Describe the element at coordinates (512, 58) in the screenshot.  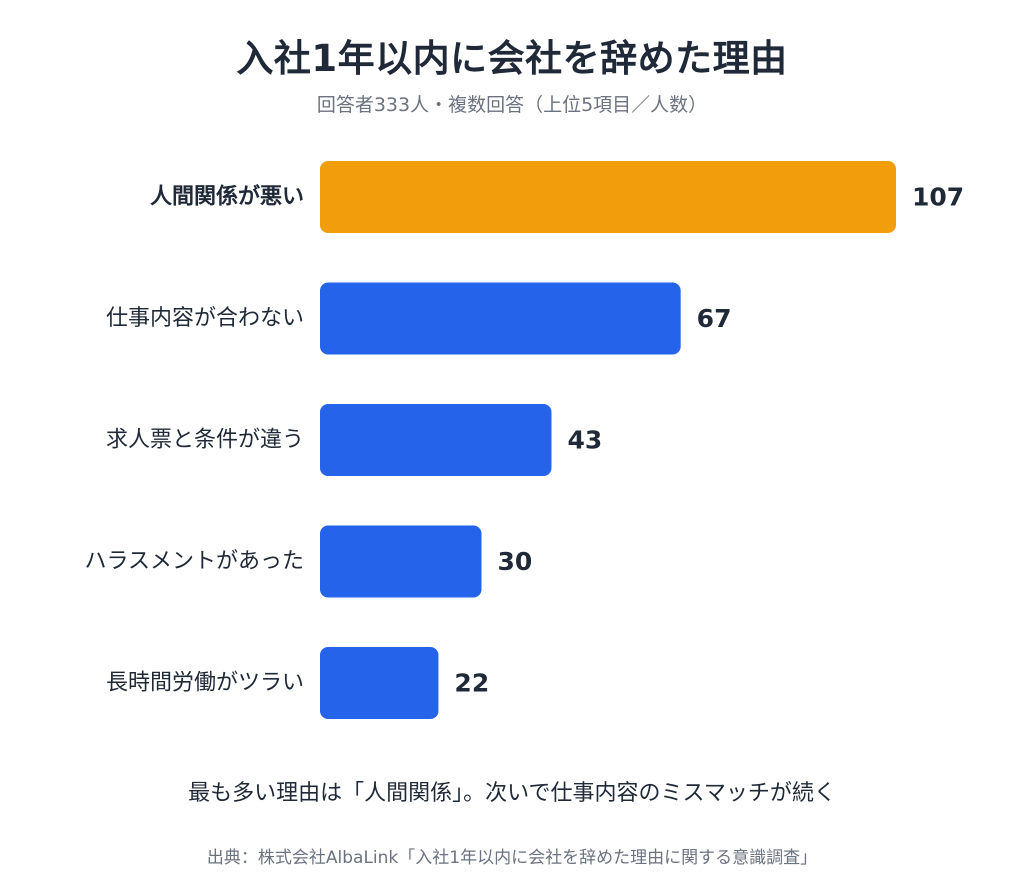
I see `chart-title: 入社1年以内に会社を辞めた理由` at that location.